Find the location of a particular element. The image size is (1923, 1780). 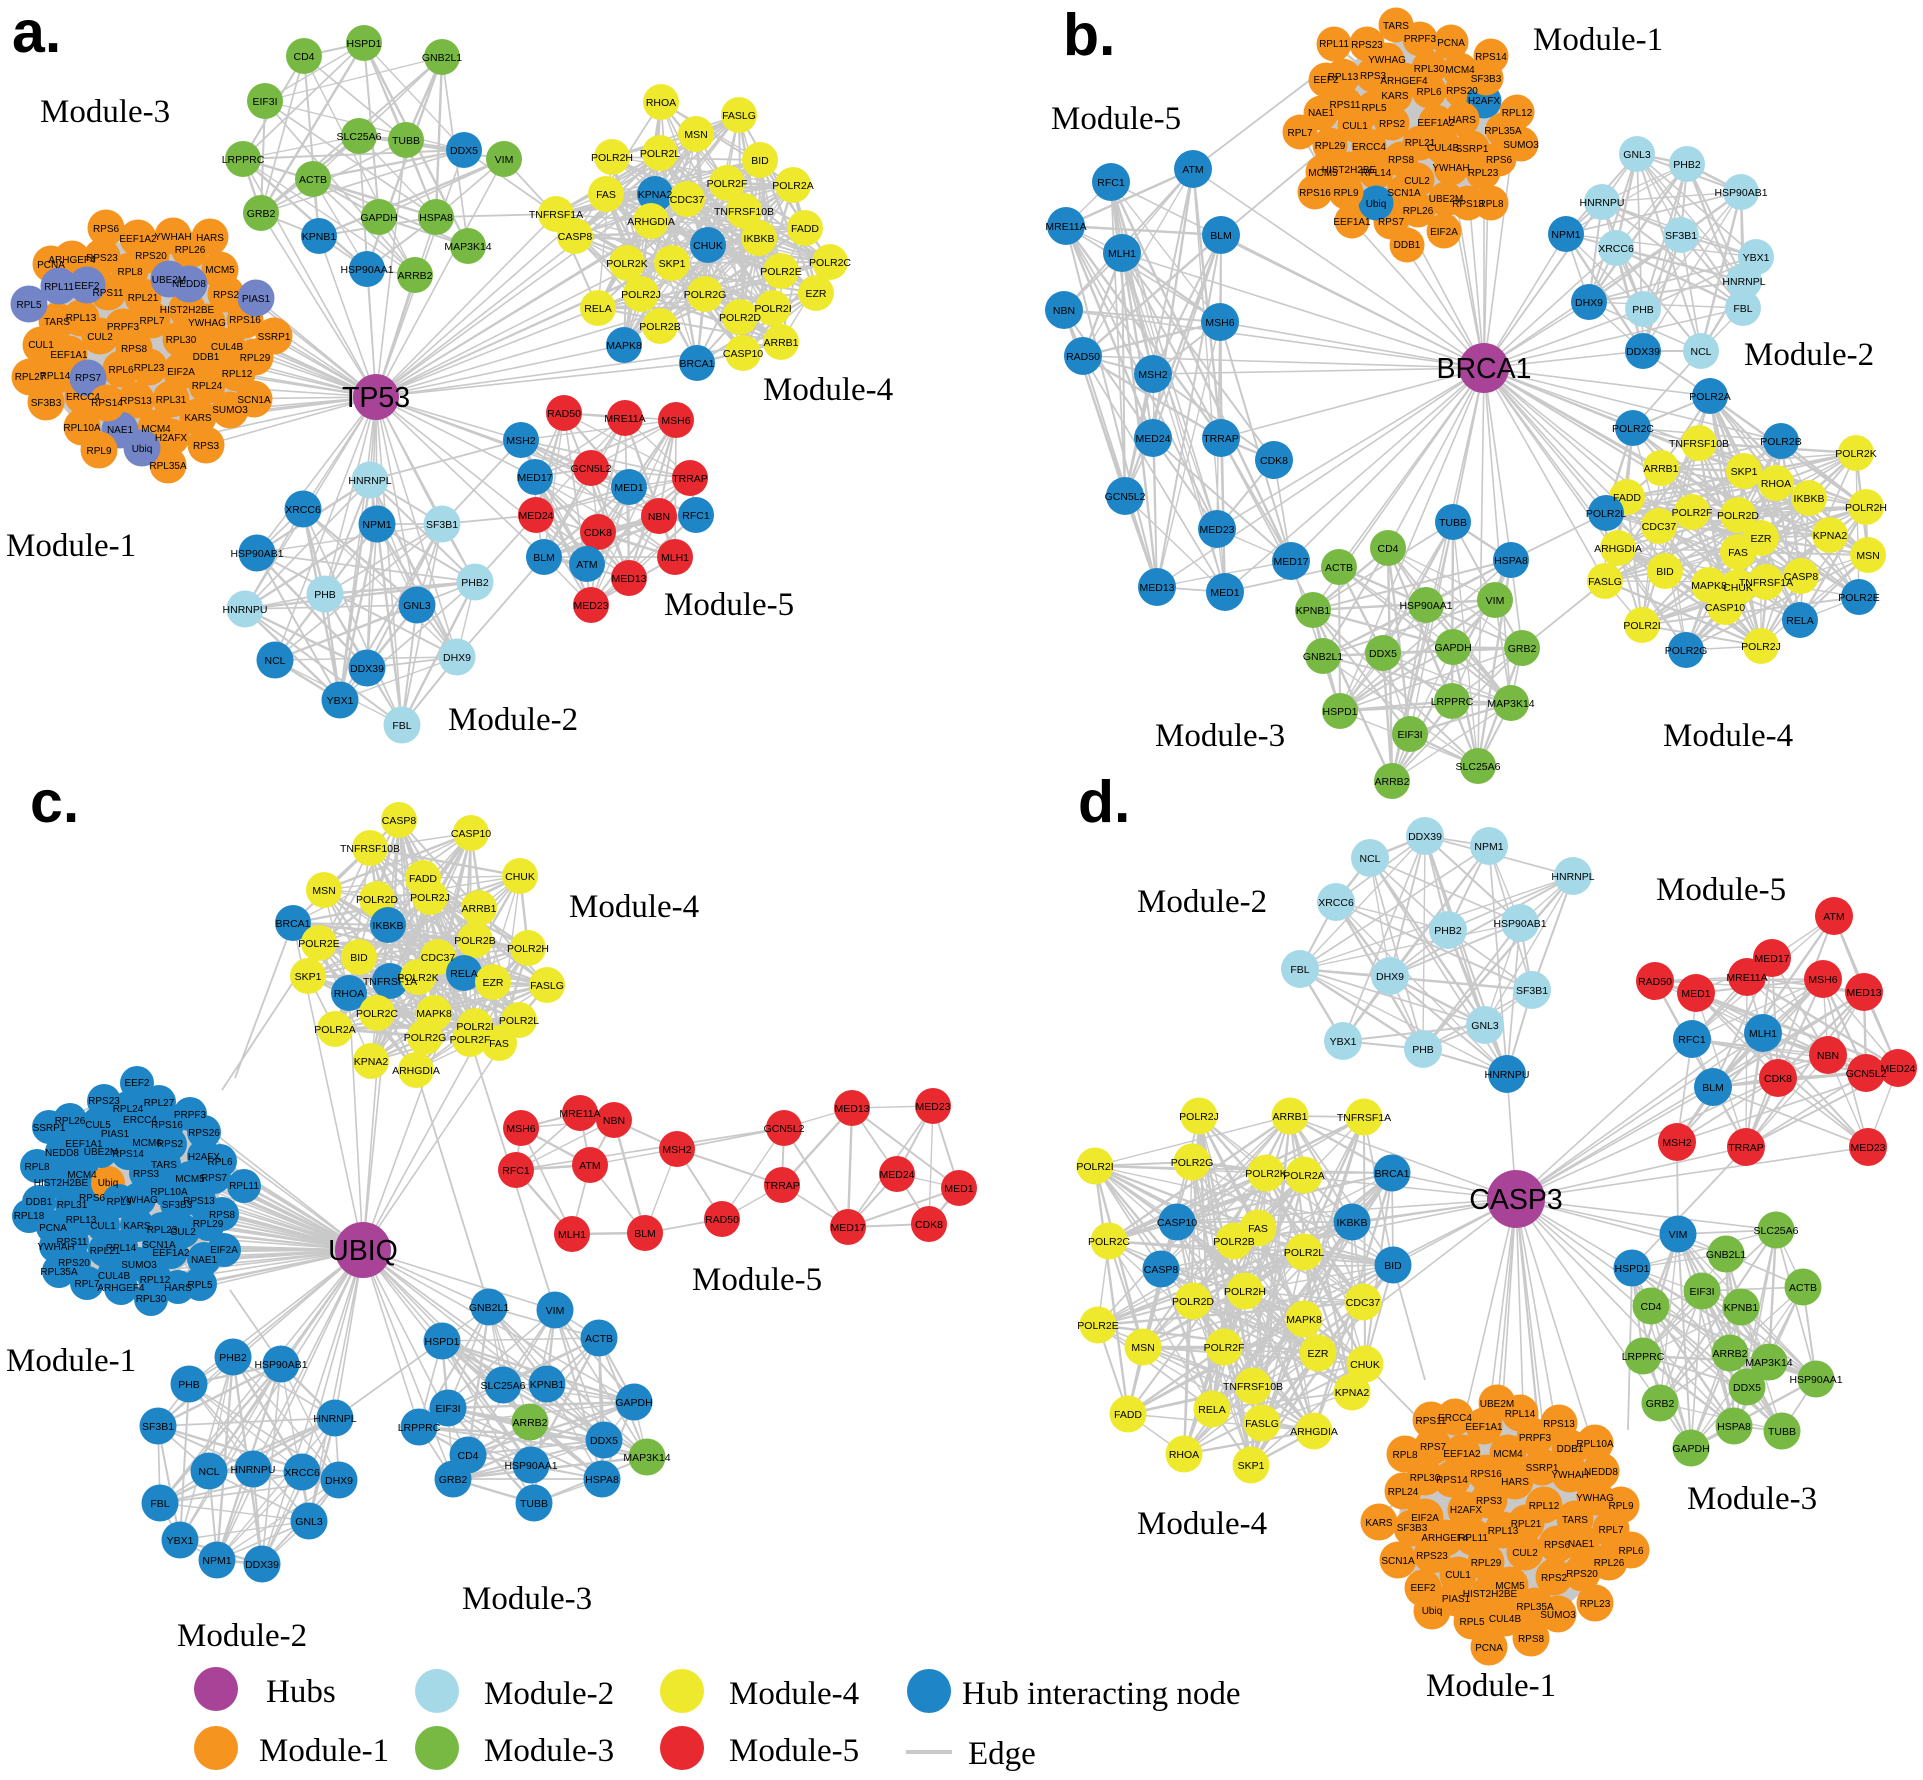

svg-text: MED23 is located at coordinates (590, 606).